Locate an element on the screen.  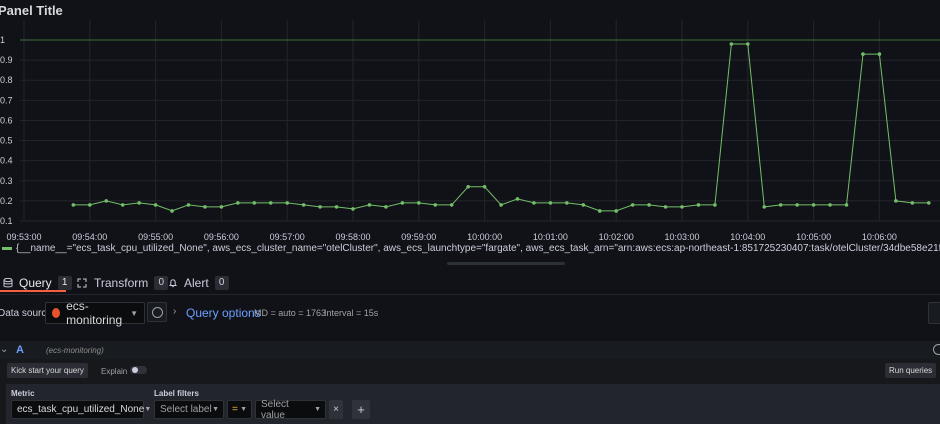
x-tick-label: 10:02:00 is located at coordinates (616, 237).